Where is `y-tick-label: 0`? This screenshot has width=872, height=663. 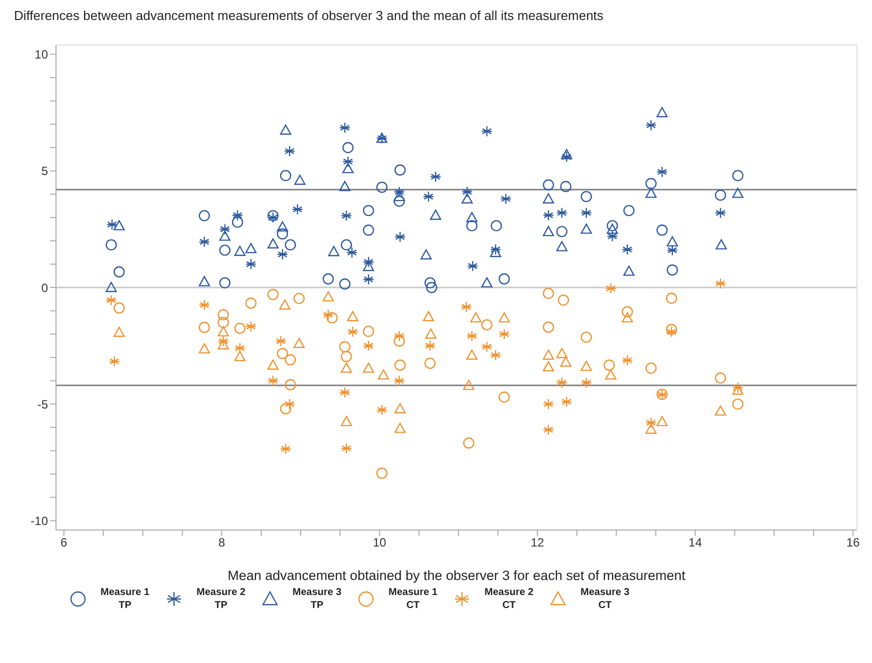
y-tick-label: 0 is located at coordinates (44, 287).